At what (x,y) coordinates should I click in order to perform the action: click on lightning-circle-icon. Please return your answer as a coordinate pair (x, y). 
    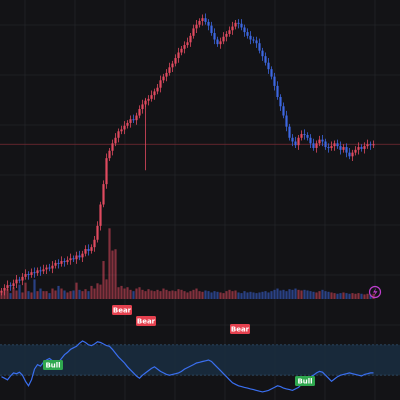
    Looking at the image, I should click on (375, 292).